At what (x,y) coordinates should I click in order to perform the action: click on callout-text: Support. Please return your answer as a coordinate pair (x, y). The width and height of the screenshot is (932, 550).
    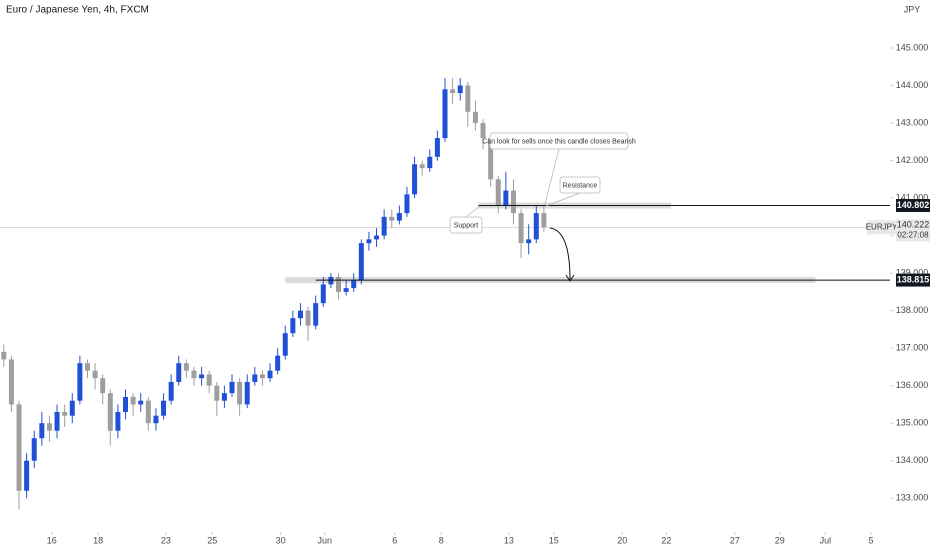
    Looking at the image, I should click on (466, 225).